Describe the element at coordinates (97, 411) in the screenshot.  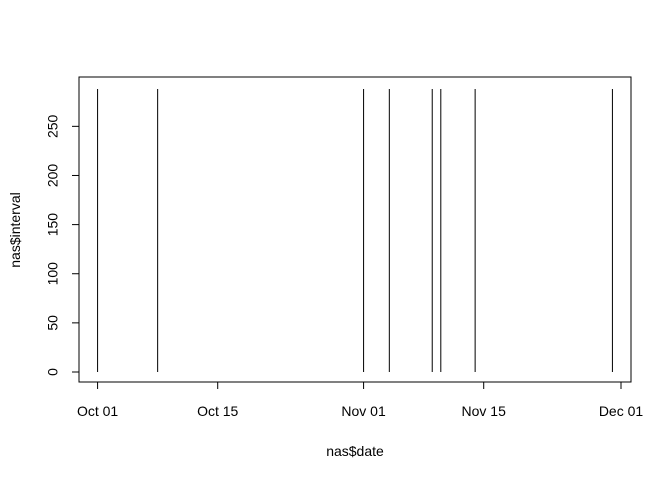
I see `x-tick-label: Oct 01` at that location.